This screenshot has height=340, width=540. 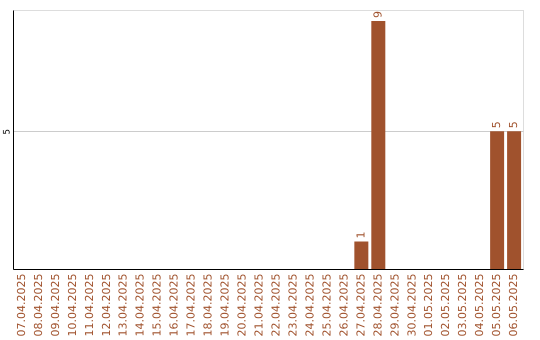 I want to click on x-tick-label: 26.04.2025, so click(x=343, y=305).